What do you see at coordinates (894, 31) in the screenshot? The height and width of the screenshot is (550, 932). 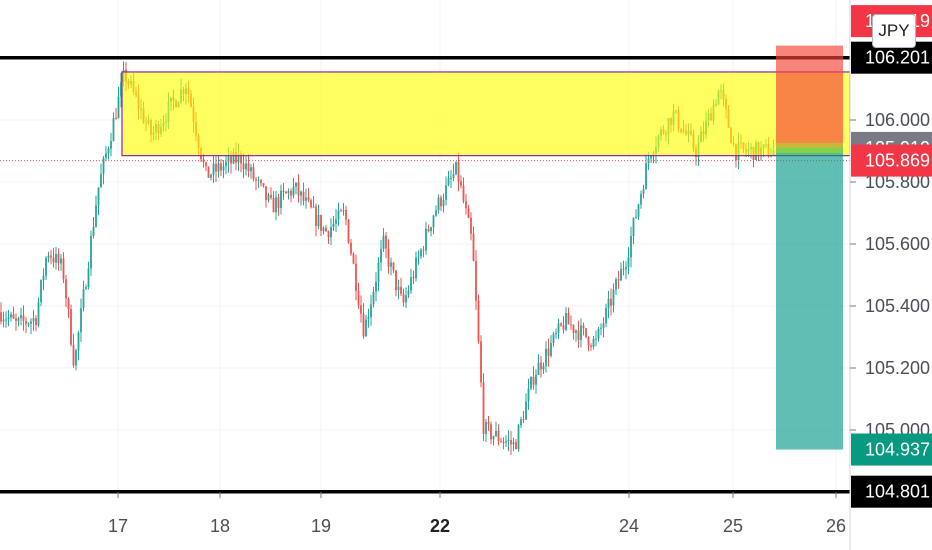 I see `currency-badge: JPY` at bounding box center [894, 31].